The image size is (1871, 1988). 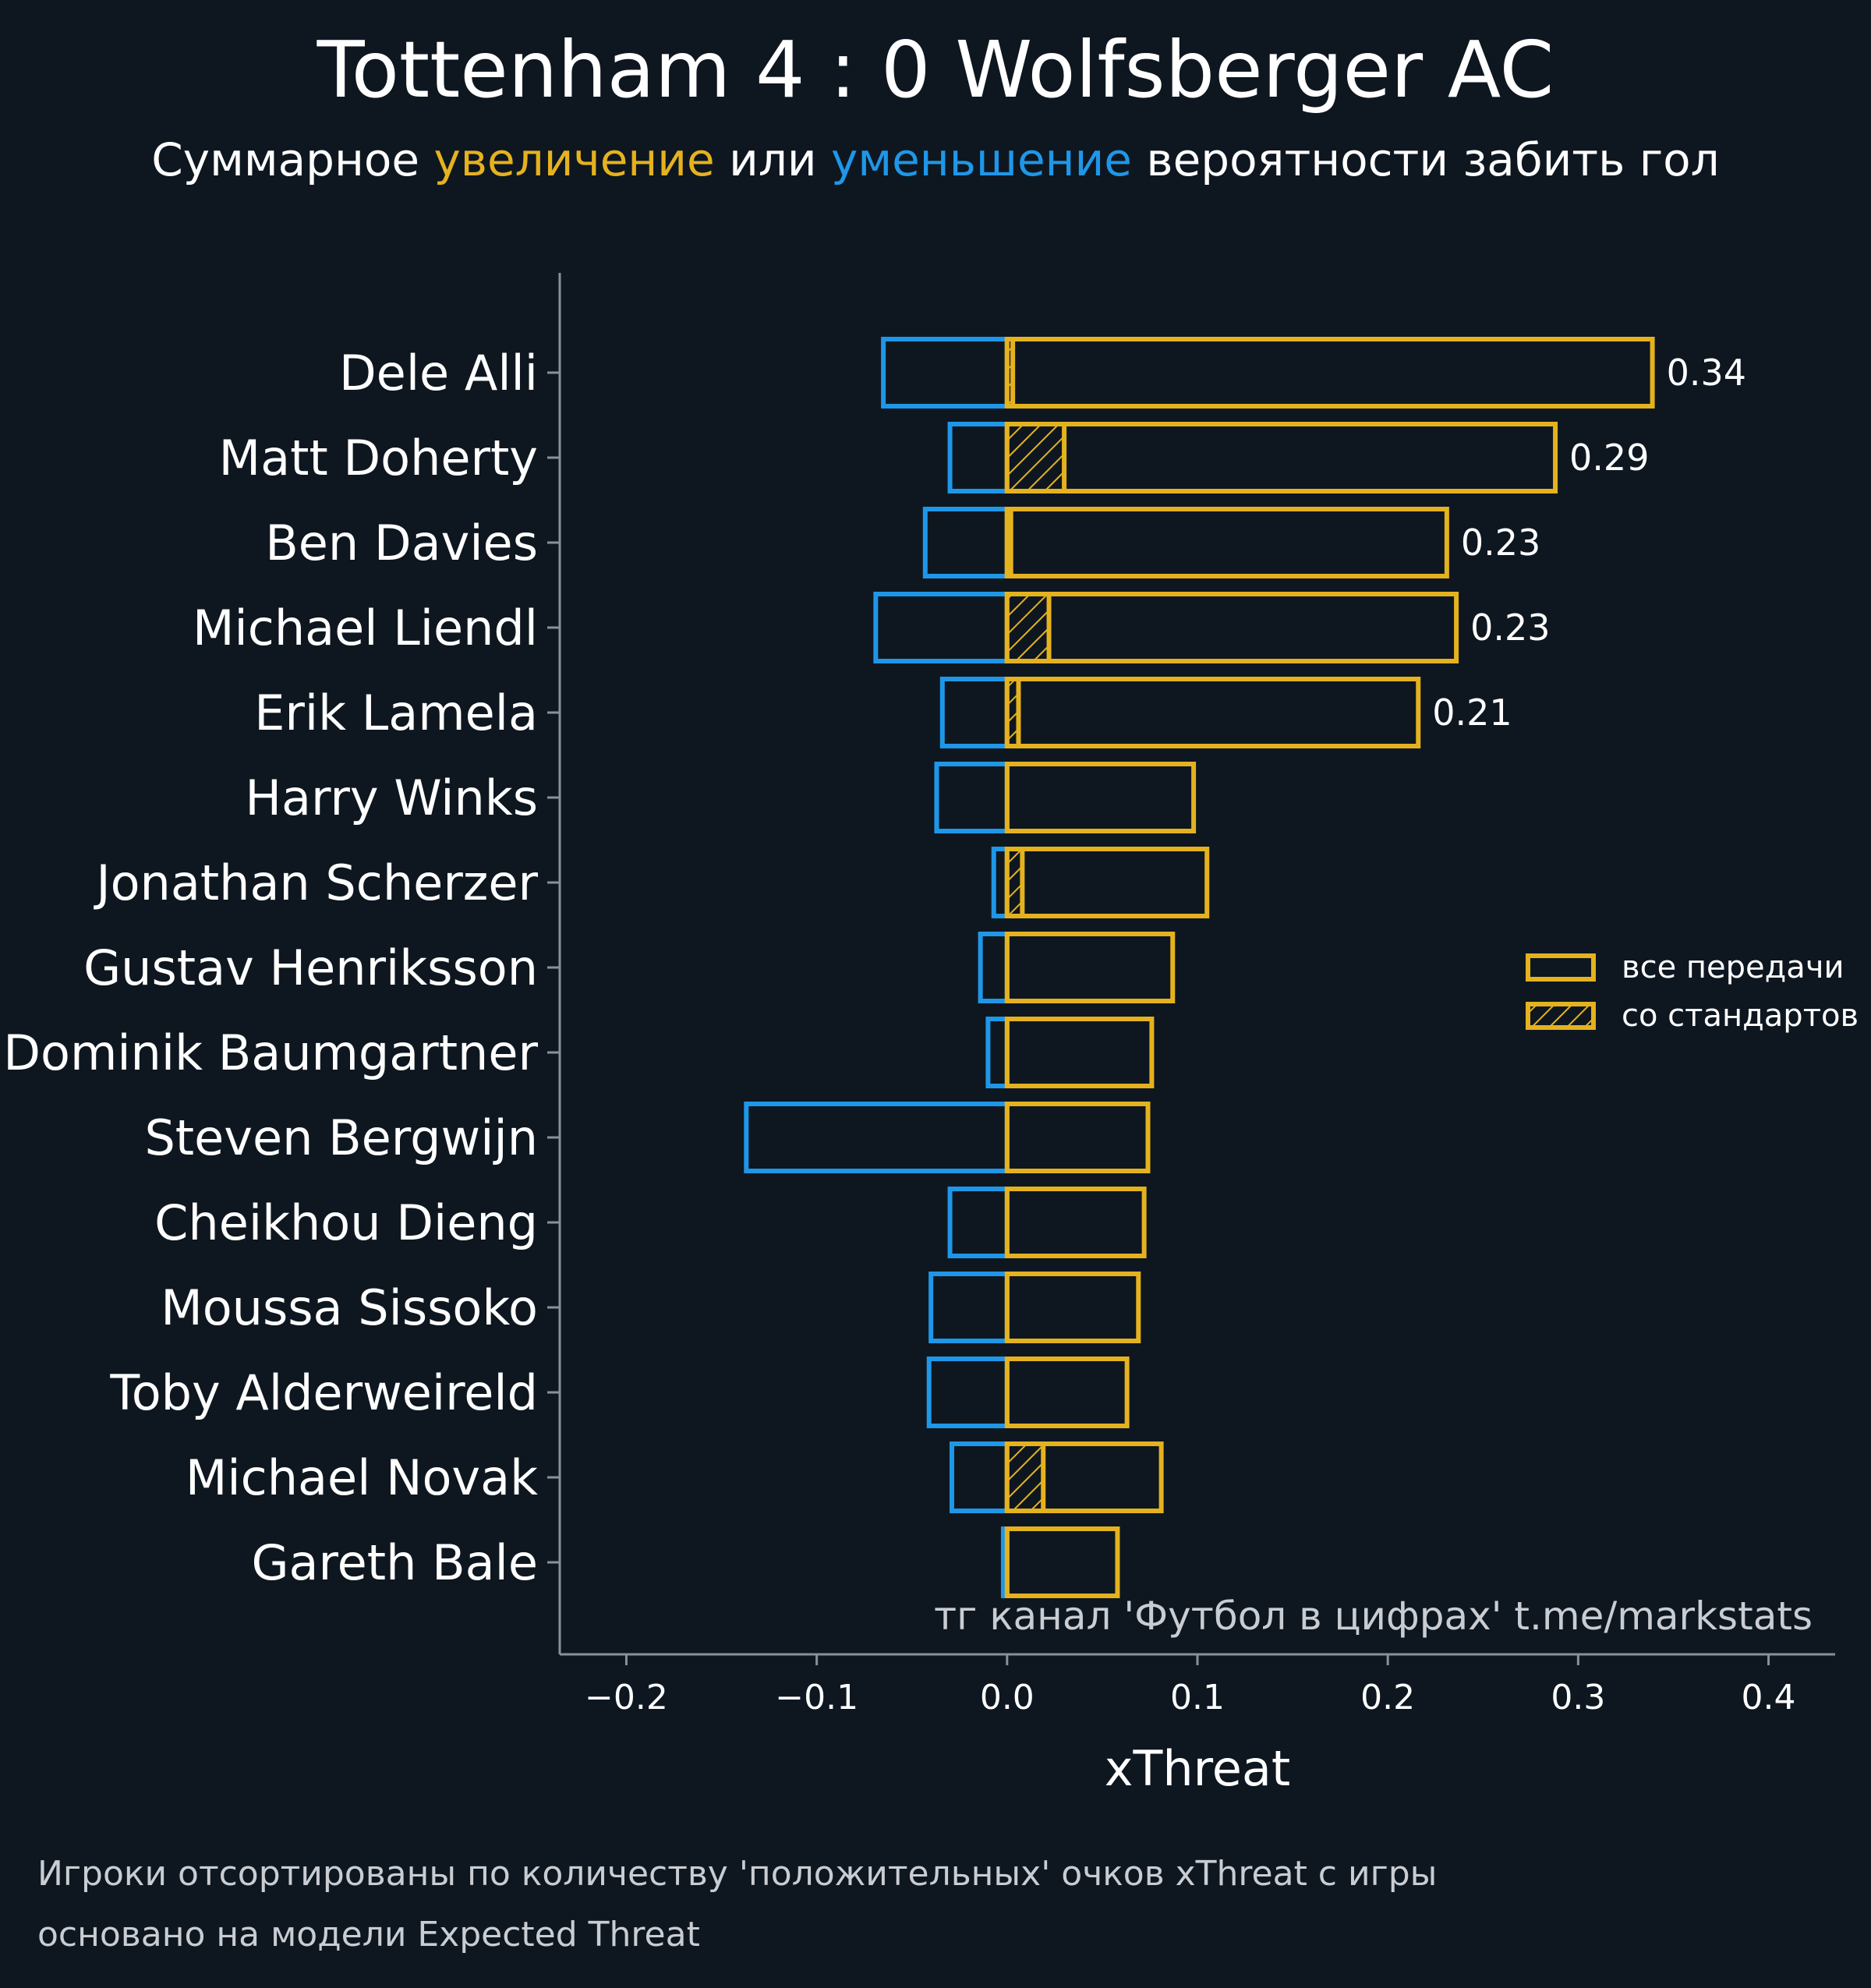 I want to click on player-label: Dele Alli, so click(x=438, y=373).